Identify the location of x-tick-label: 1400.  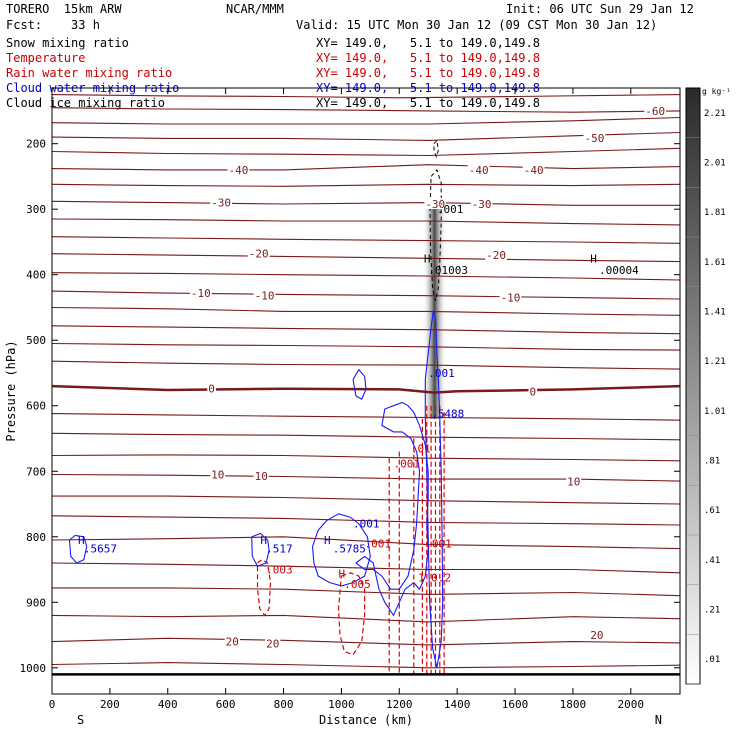
(457, 704).